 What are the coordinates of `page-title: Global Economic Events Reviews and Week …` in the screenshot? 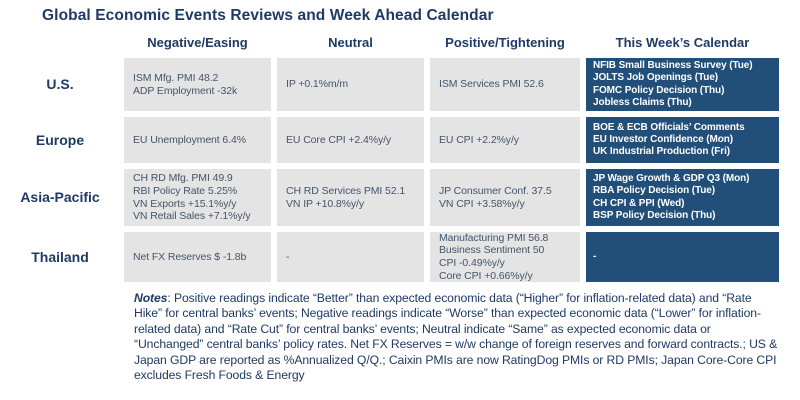 It's located at (268, 15).